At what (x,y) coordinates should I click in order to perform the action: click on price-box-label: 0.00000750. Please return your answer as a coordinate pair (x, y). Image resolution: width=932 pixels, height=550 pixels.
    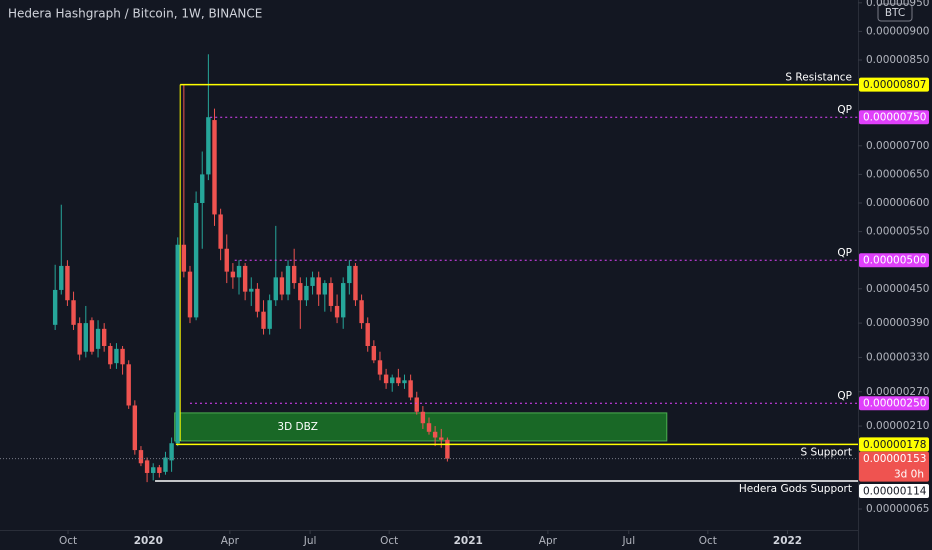
    Looking at the image, I should click on (894, 118).